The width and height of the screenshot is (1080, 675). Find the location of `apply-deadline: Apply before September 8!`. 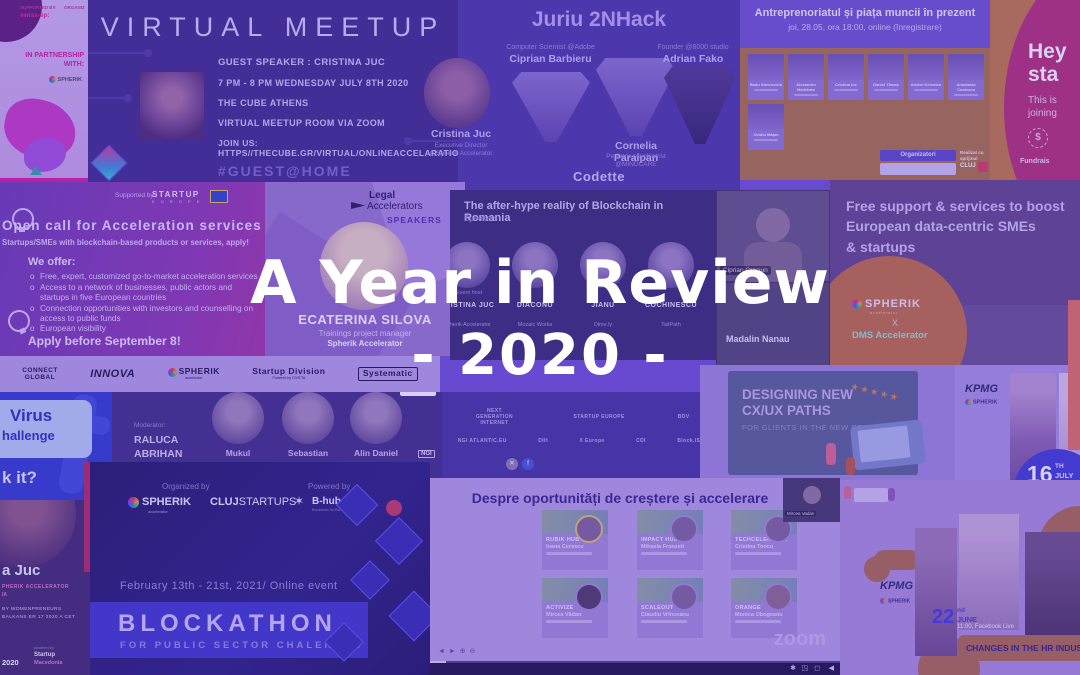

apply-deadline: Apply before September 8! is located at coordinates (104, 341).